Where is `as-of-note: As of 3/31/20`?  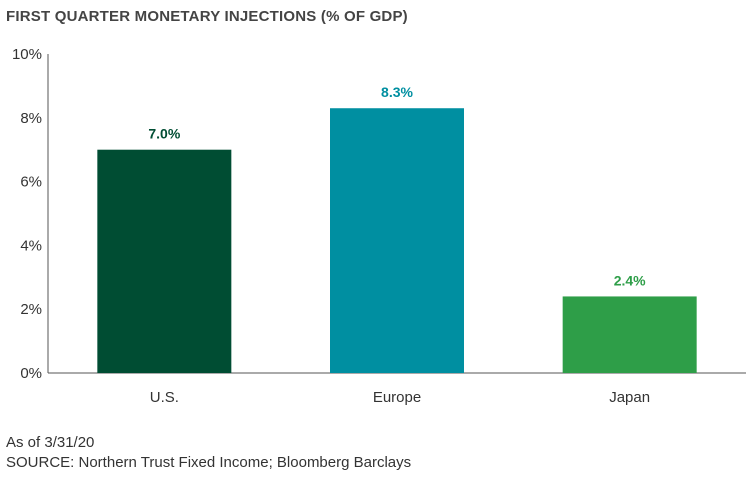
as-of-note: As of 3/31/20 is located at coordinates (50, 442).